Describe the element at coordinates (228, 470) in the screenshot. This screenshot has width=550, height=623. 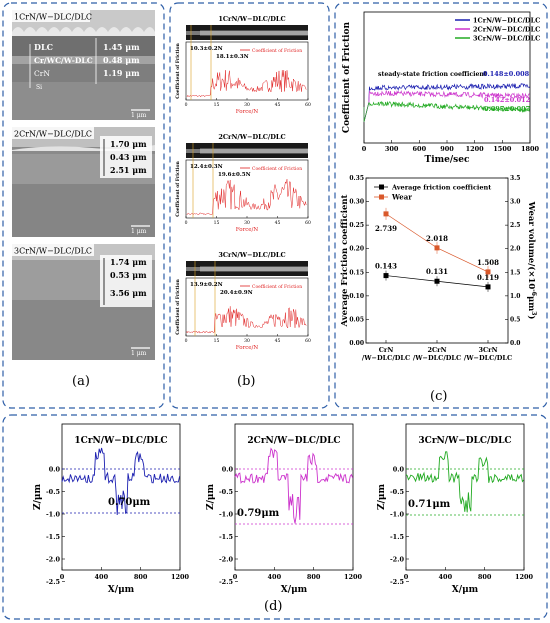
I see `profile-ytick-label: 0.0` at that location.